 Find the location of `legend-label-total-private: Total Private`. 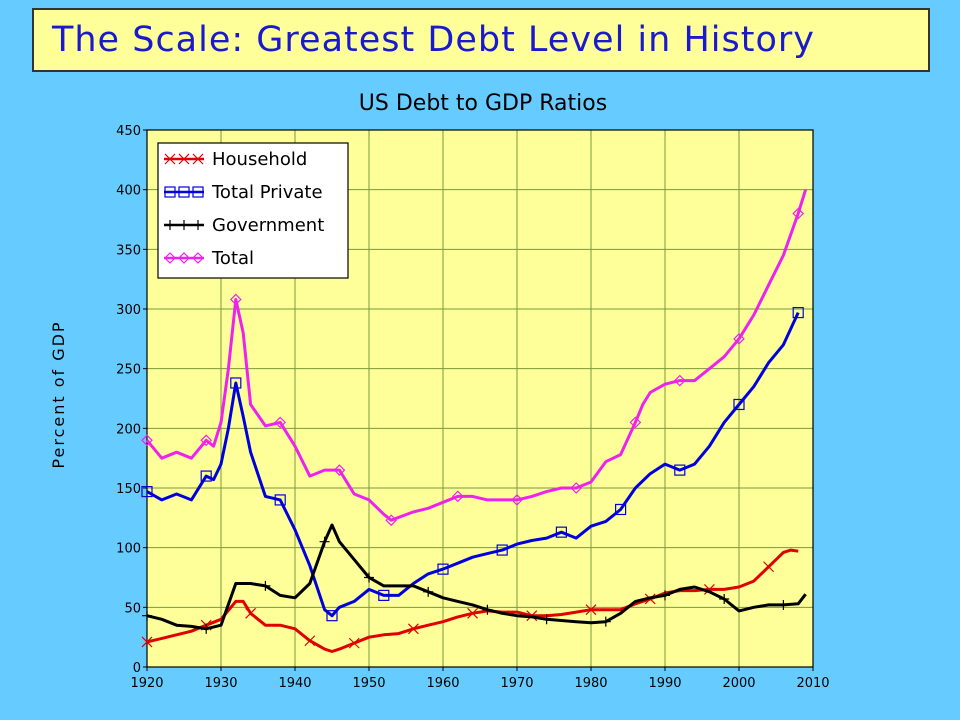

legend-label-total-private: Total Private is located at coordinates (267, 192).